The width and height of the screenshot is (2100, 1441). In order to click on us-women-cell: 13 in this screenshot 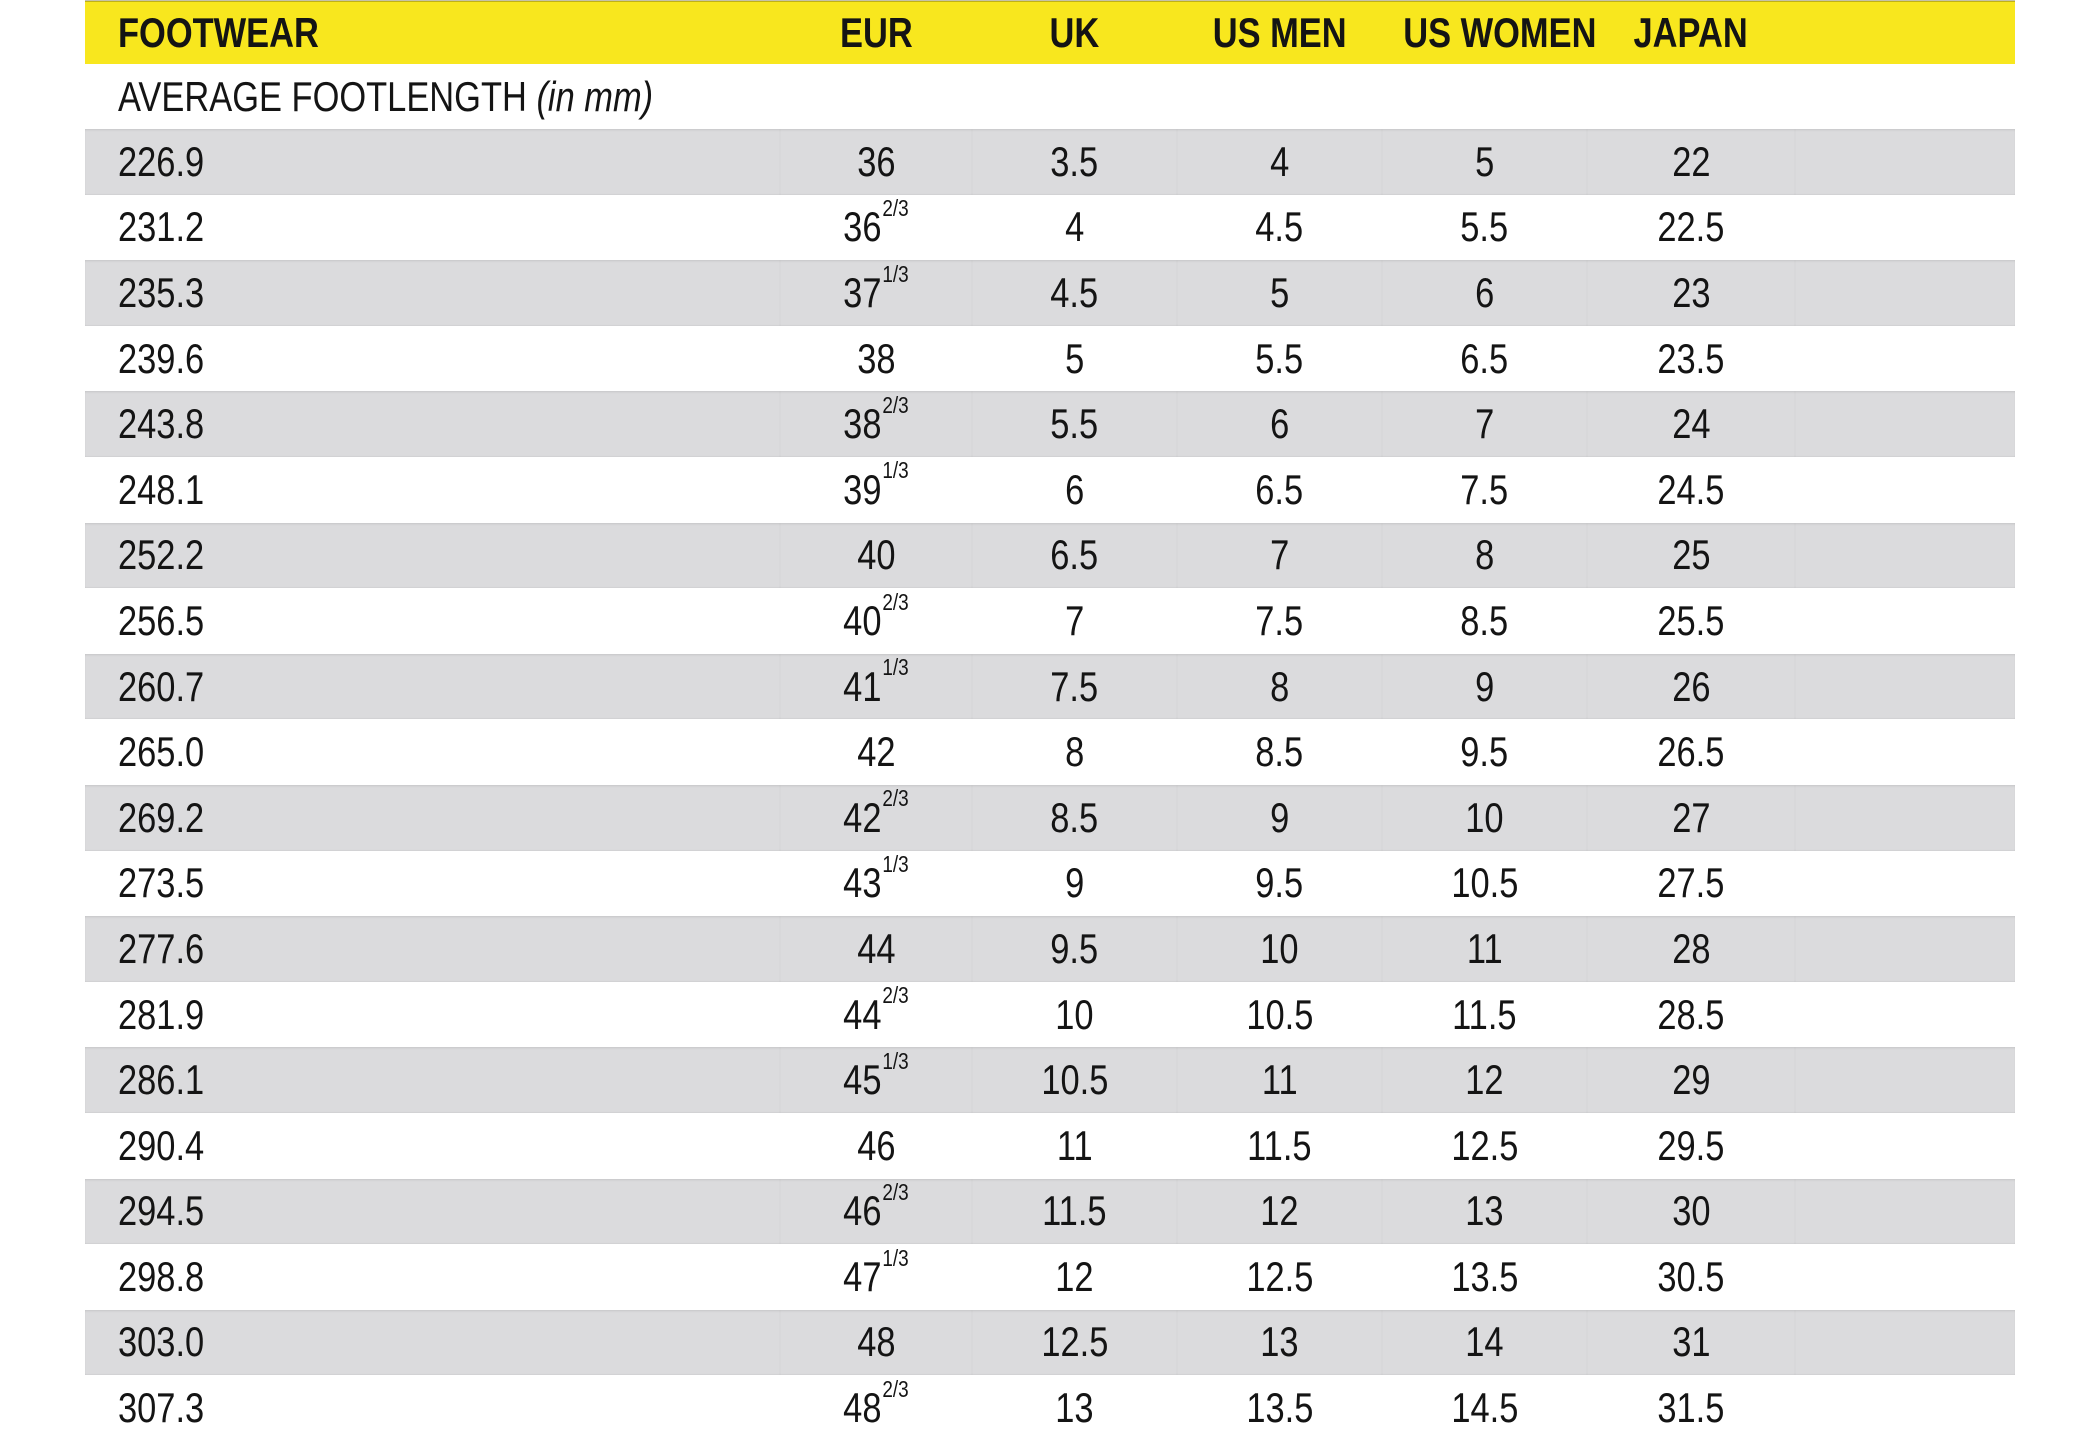, I will do `click(1484, 1211)`.